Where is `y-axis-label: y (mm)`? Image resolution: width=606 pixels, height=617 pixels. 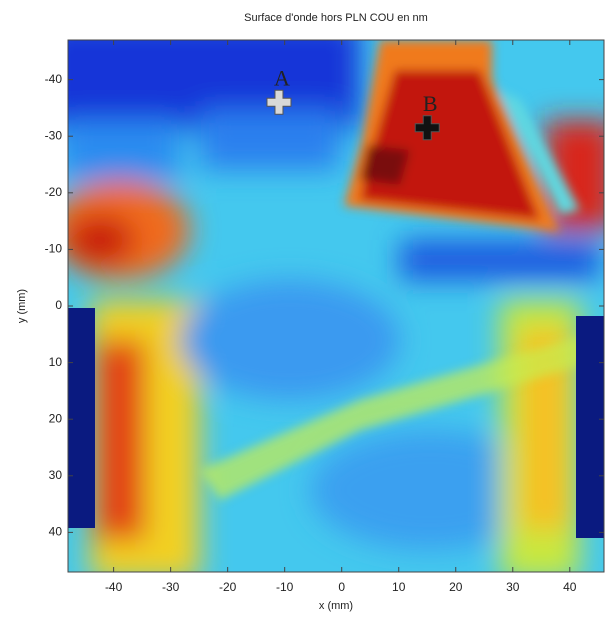
y-axis-label: y (mm) is located at coordinates (22, 306).